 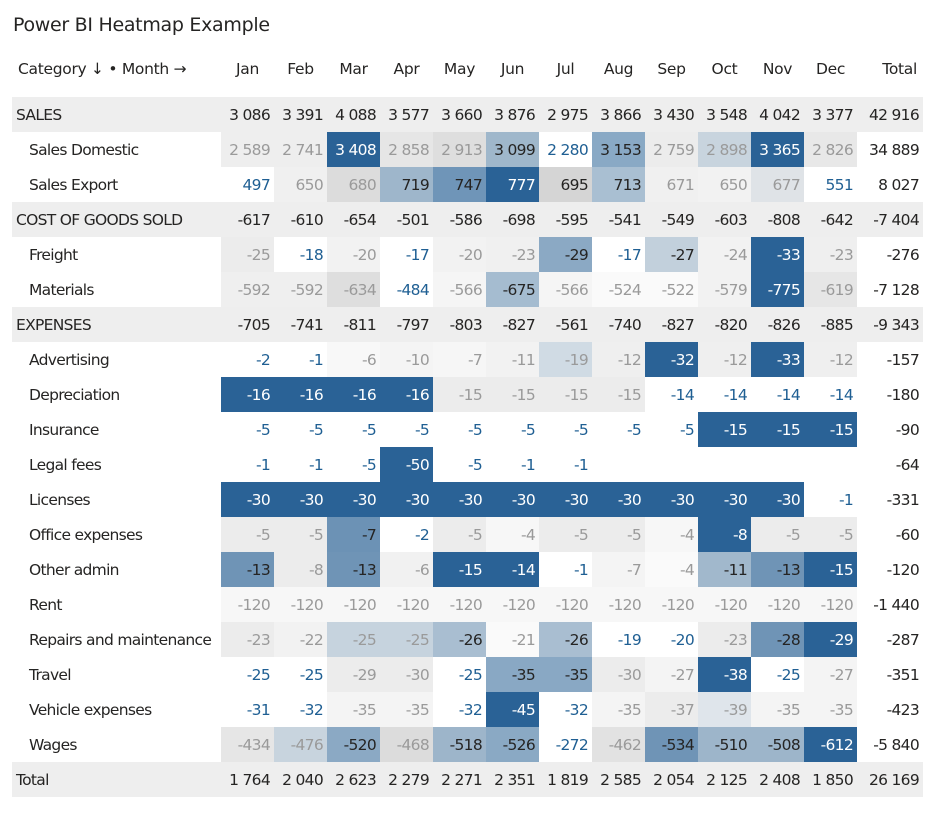 What do you see at coordinates (247, 359) in the screenshot?
I see `value-cell: -2` at bounding box center [247, 359].